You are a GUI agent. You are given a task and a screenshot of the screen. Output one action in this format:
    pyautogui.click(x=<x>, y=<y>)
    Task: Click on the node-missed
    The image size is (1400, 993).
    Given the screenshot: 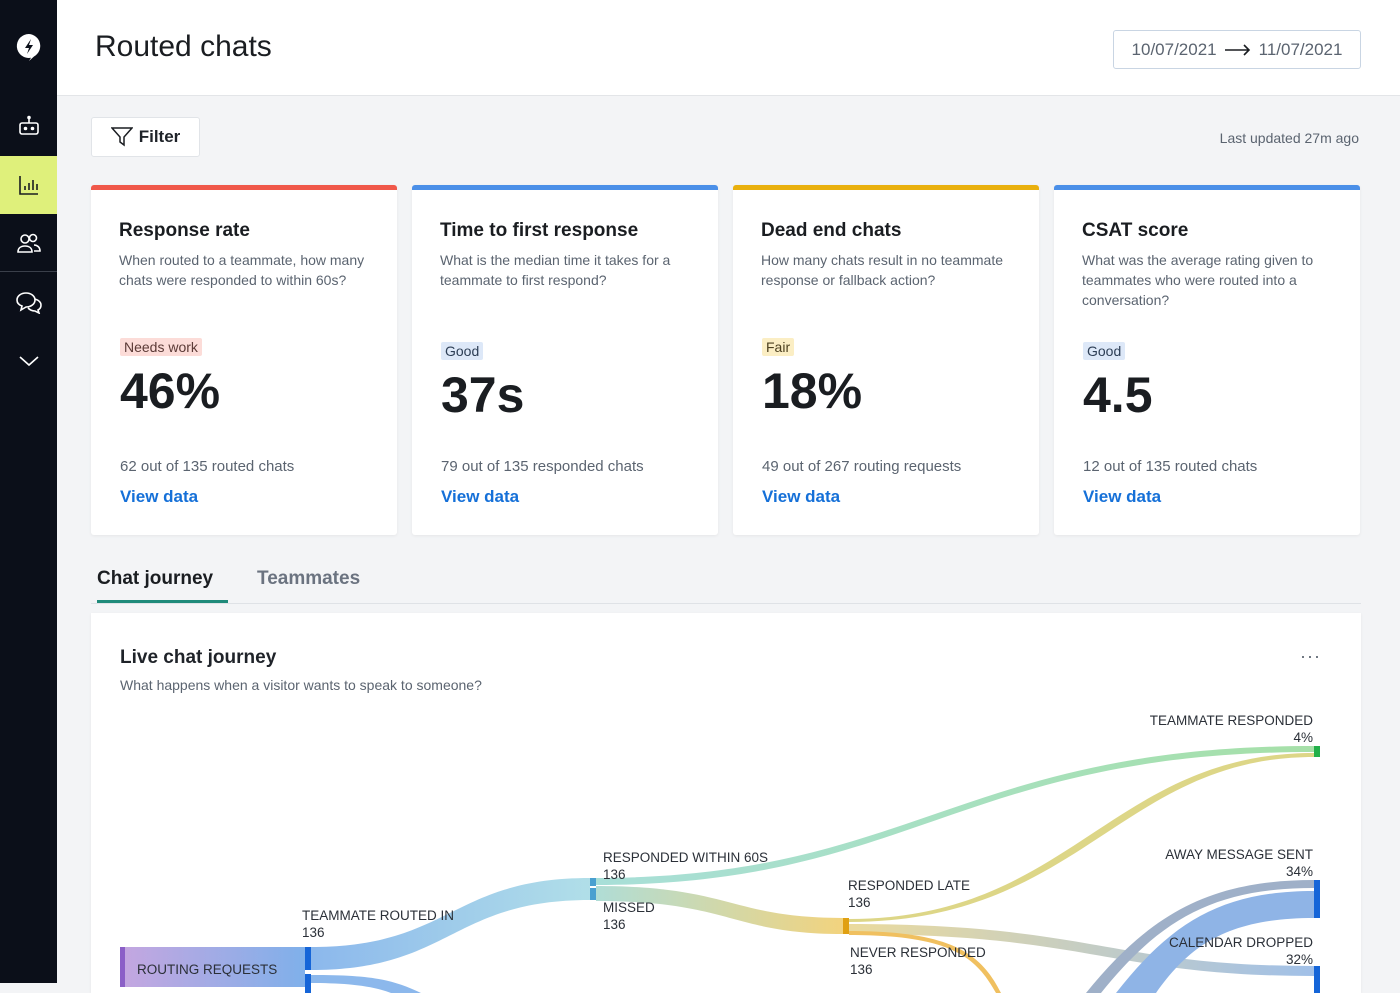 What is the action you would take?
    pyautogui.click(x=593, y=894)
    